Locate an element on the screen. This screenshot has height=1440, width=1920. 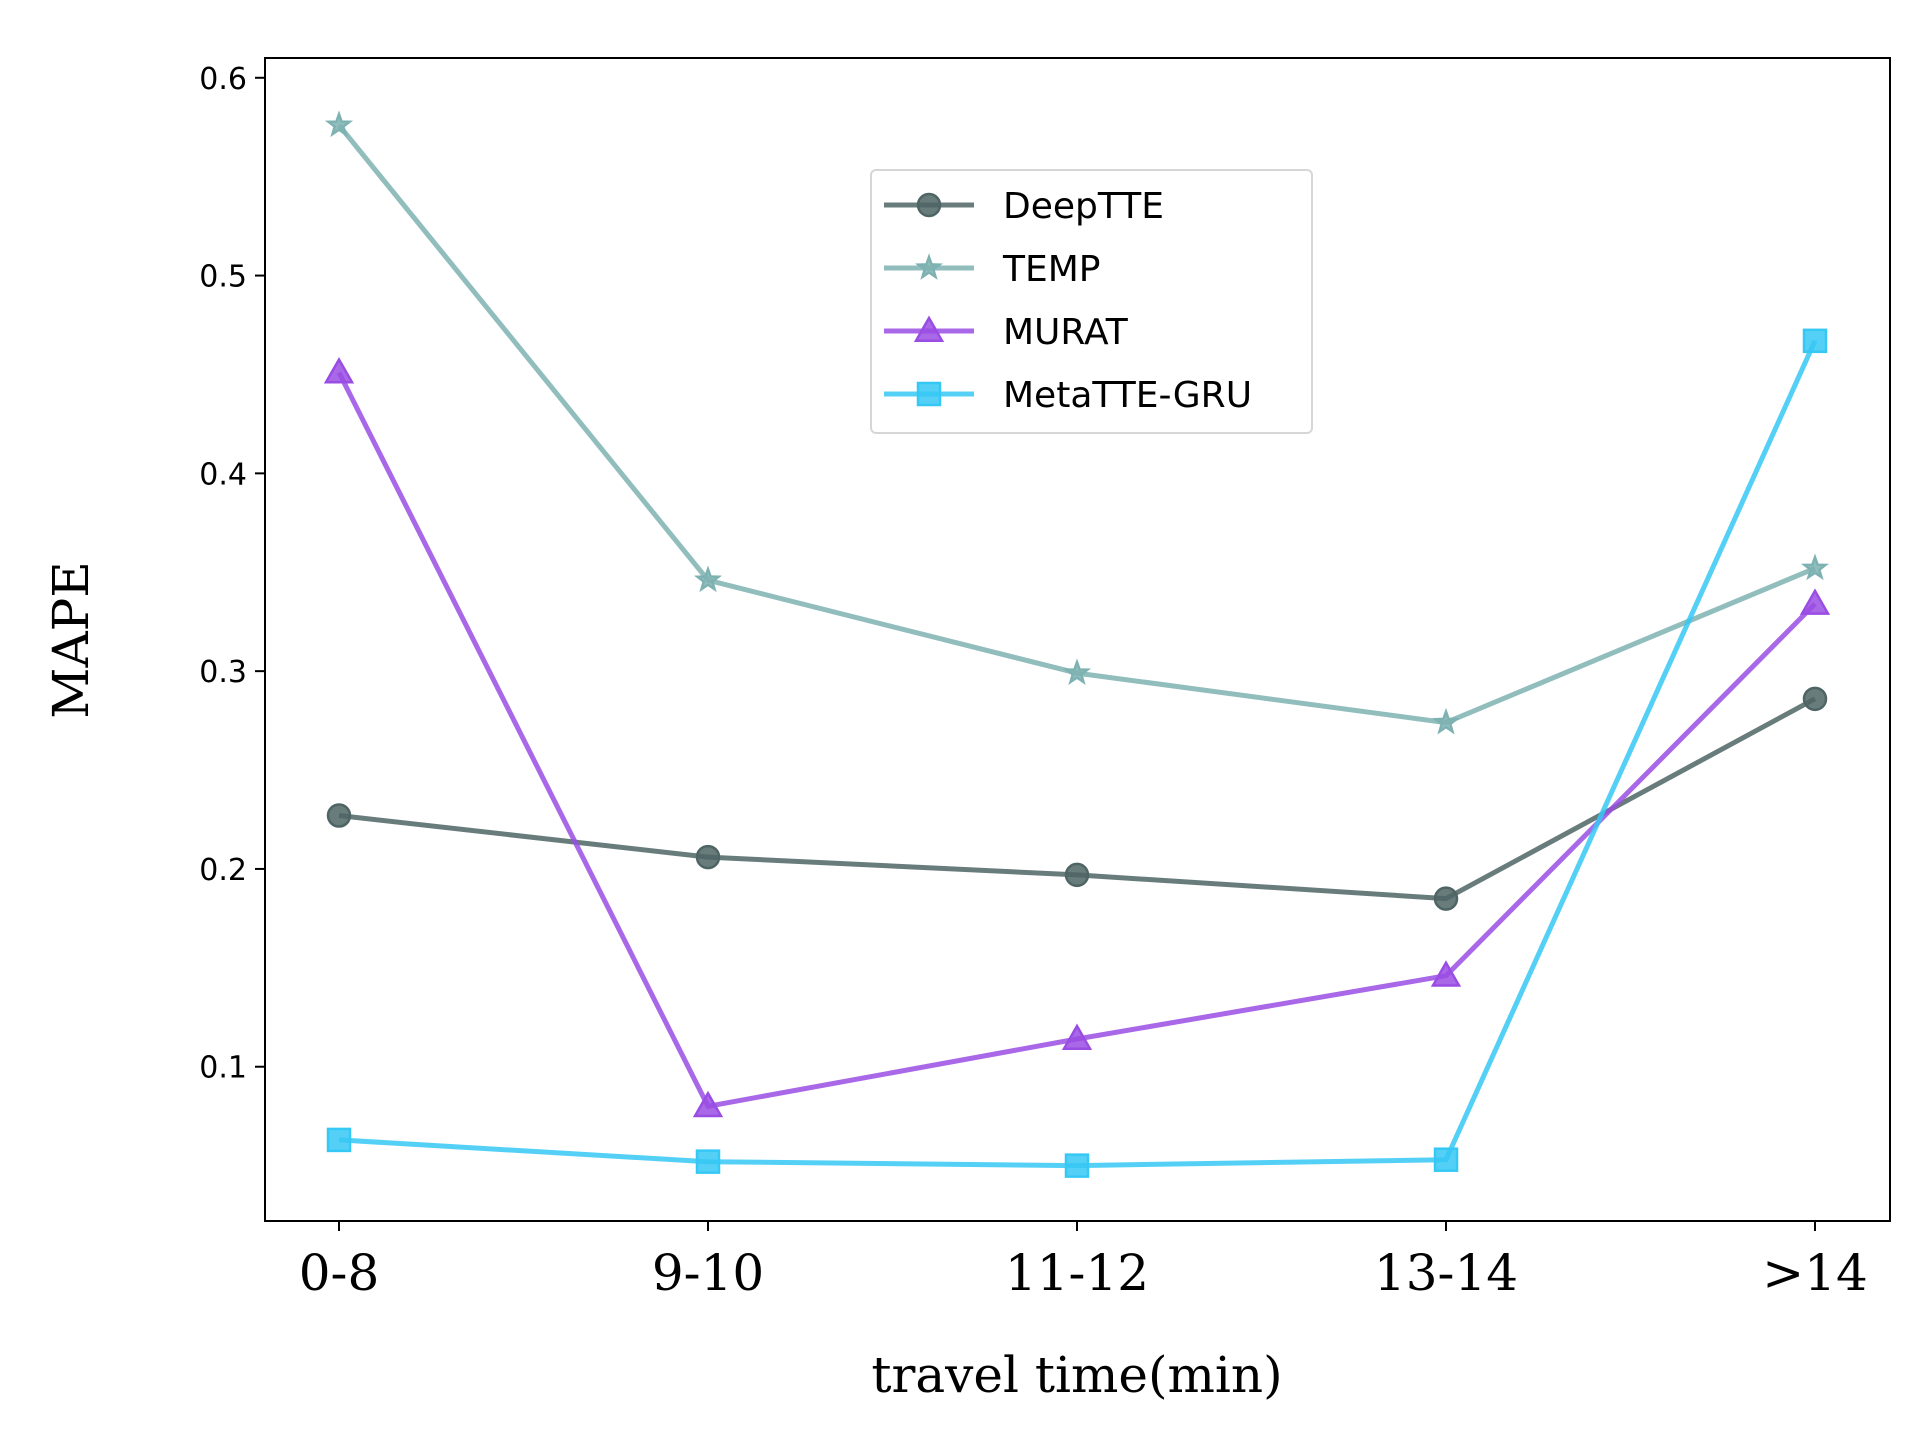
y-axis-label: MAPE is located at coordinates (71, 639).